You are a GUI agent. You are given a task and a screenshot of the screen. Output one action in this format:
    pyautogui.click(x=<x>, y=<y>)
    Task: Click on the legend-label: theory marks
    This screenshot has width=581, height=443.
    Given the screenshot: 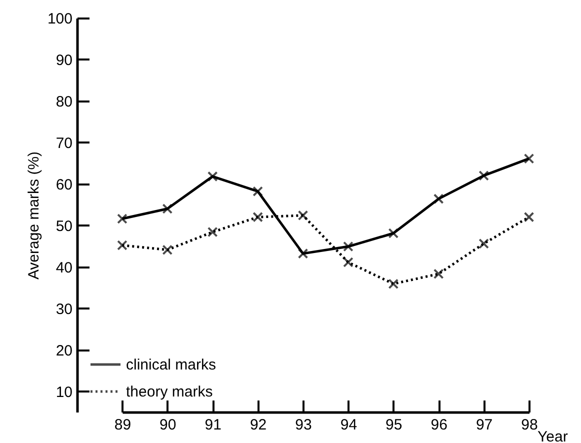 What is the action you would take?
    pyautogui.click(x=169, y=392)
    